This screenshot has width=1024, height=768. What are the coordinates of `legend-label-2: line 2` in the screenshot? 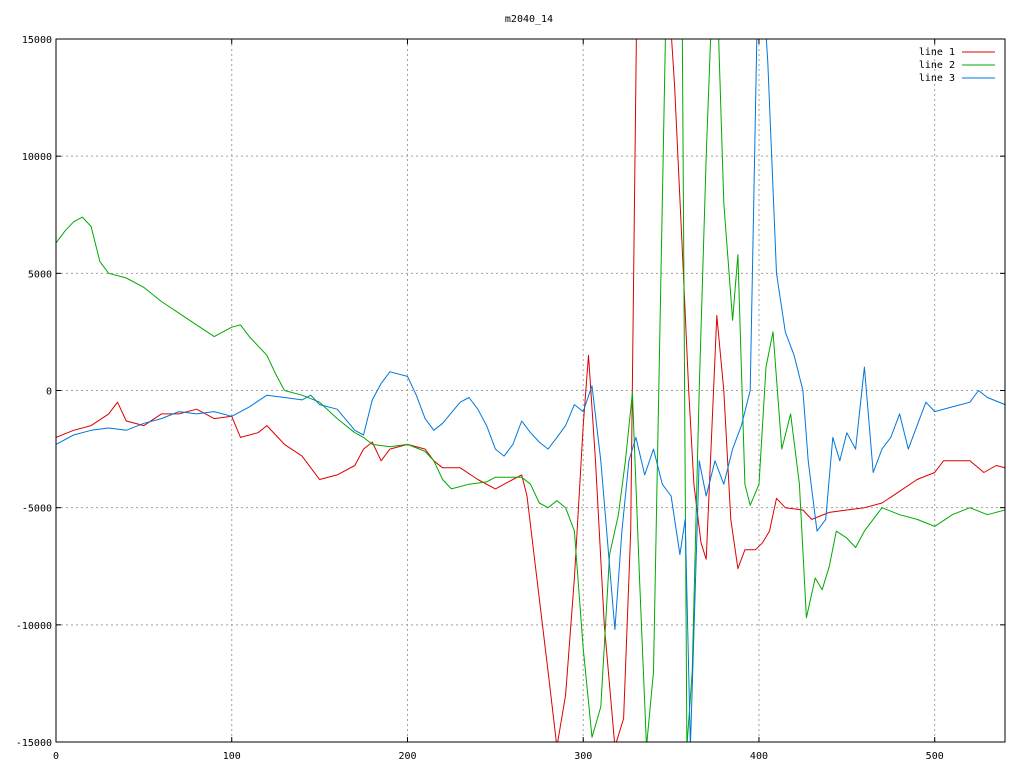 It's located at (937, 65).